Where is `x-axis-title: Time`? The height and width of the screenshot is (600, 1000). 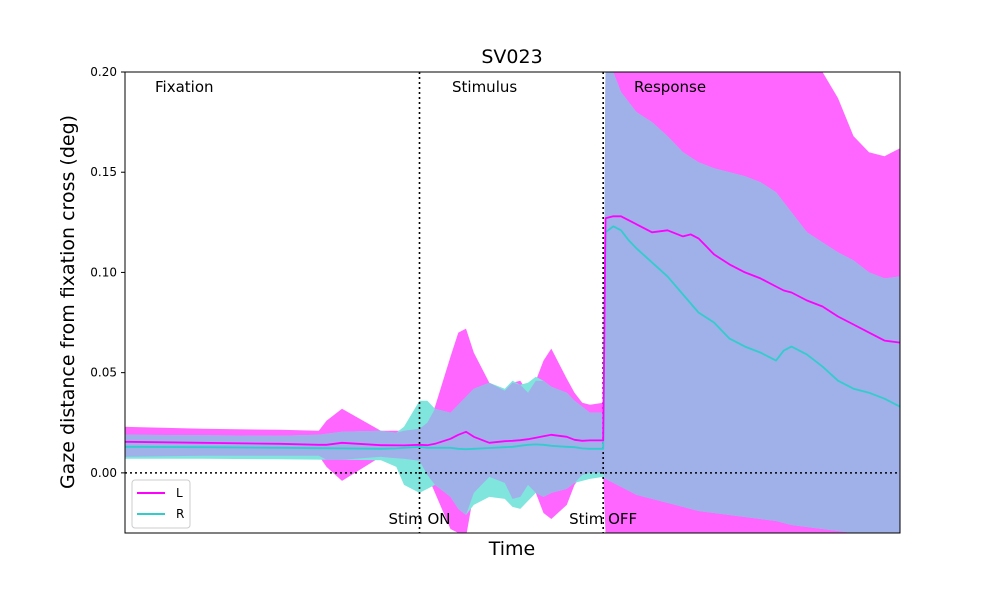 x-axis-title: Time is located at coordinates (512, 549).